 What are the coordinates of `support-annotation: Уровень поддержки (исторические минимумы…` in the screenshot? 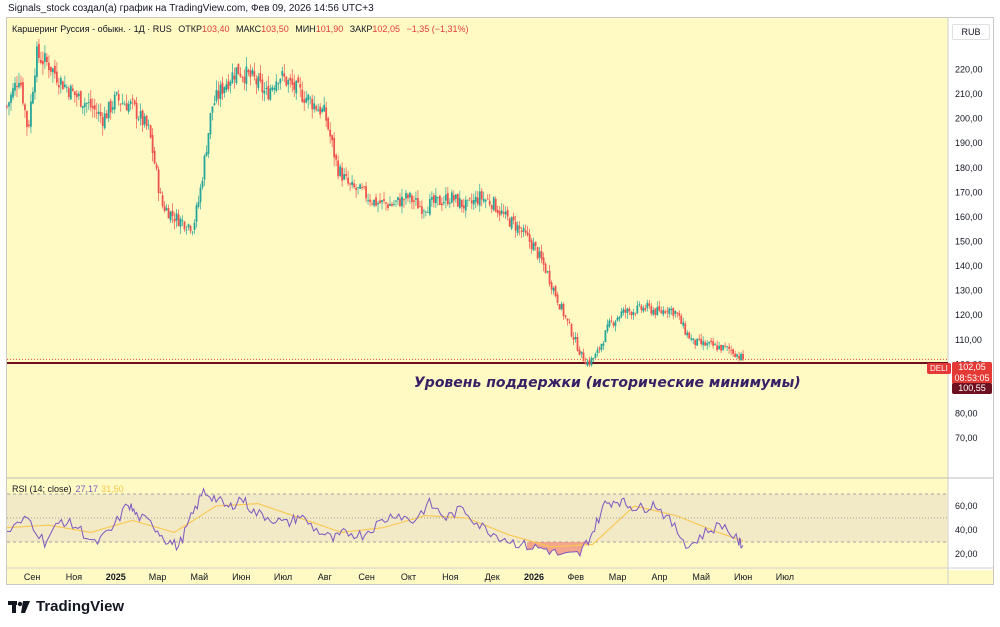 It's located at (607, 383).